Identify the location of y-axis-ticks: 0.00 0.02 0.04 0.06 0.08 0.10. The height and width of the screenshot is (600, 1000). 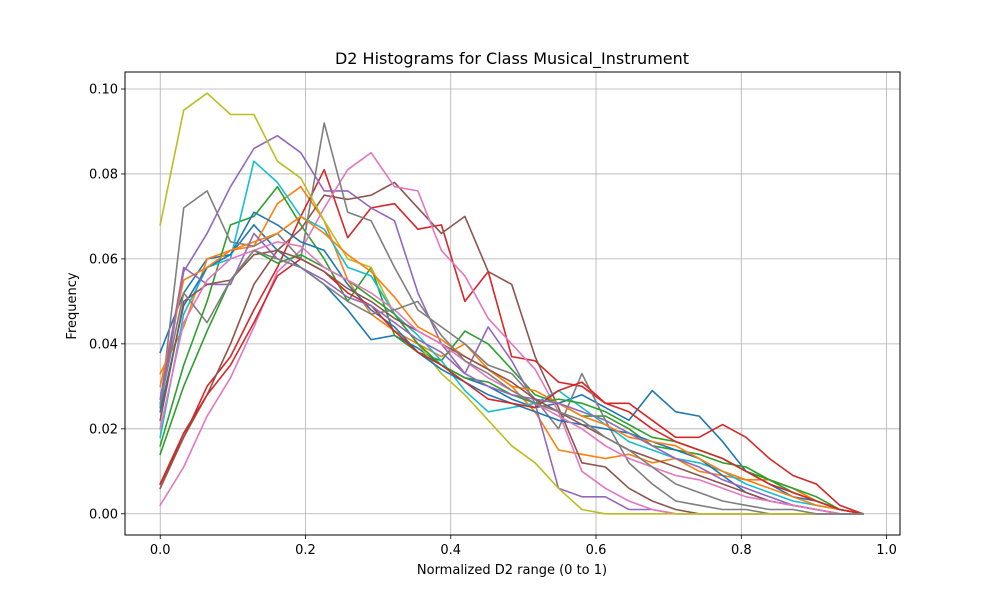
(107, 302).